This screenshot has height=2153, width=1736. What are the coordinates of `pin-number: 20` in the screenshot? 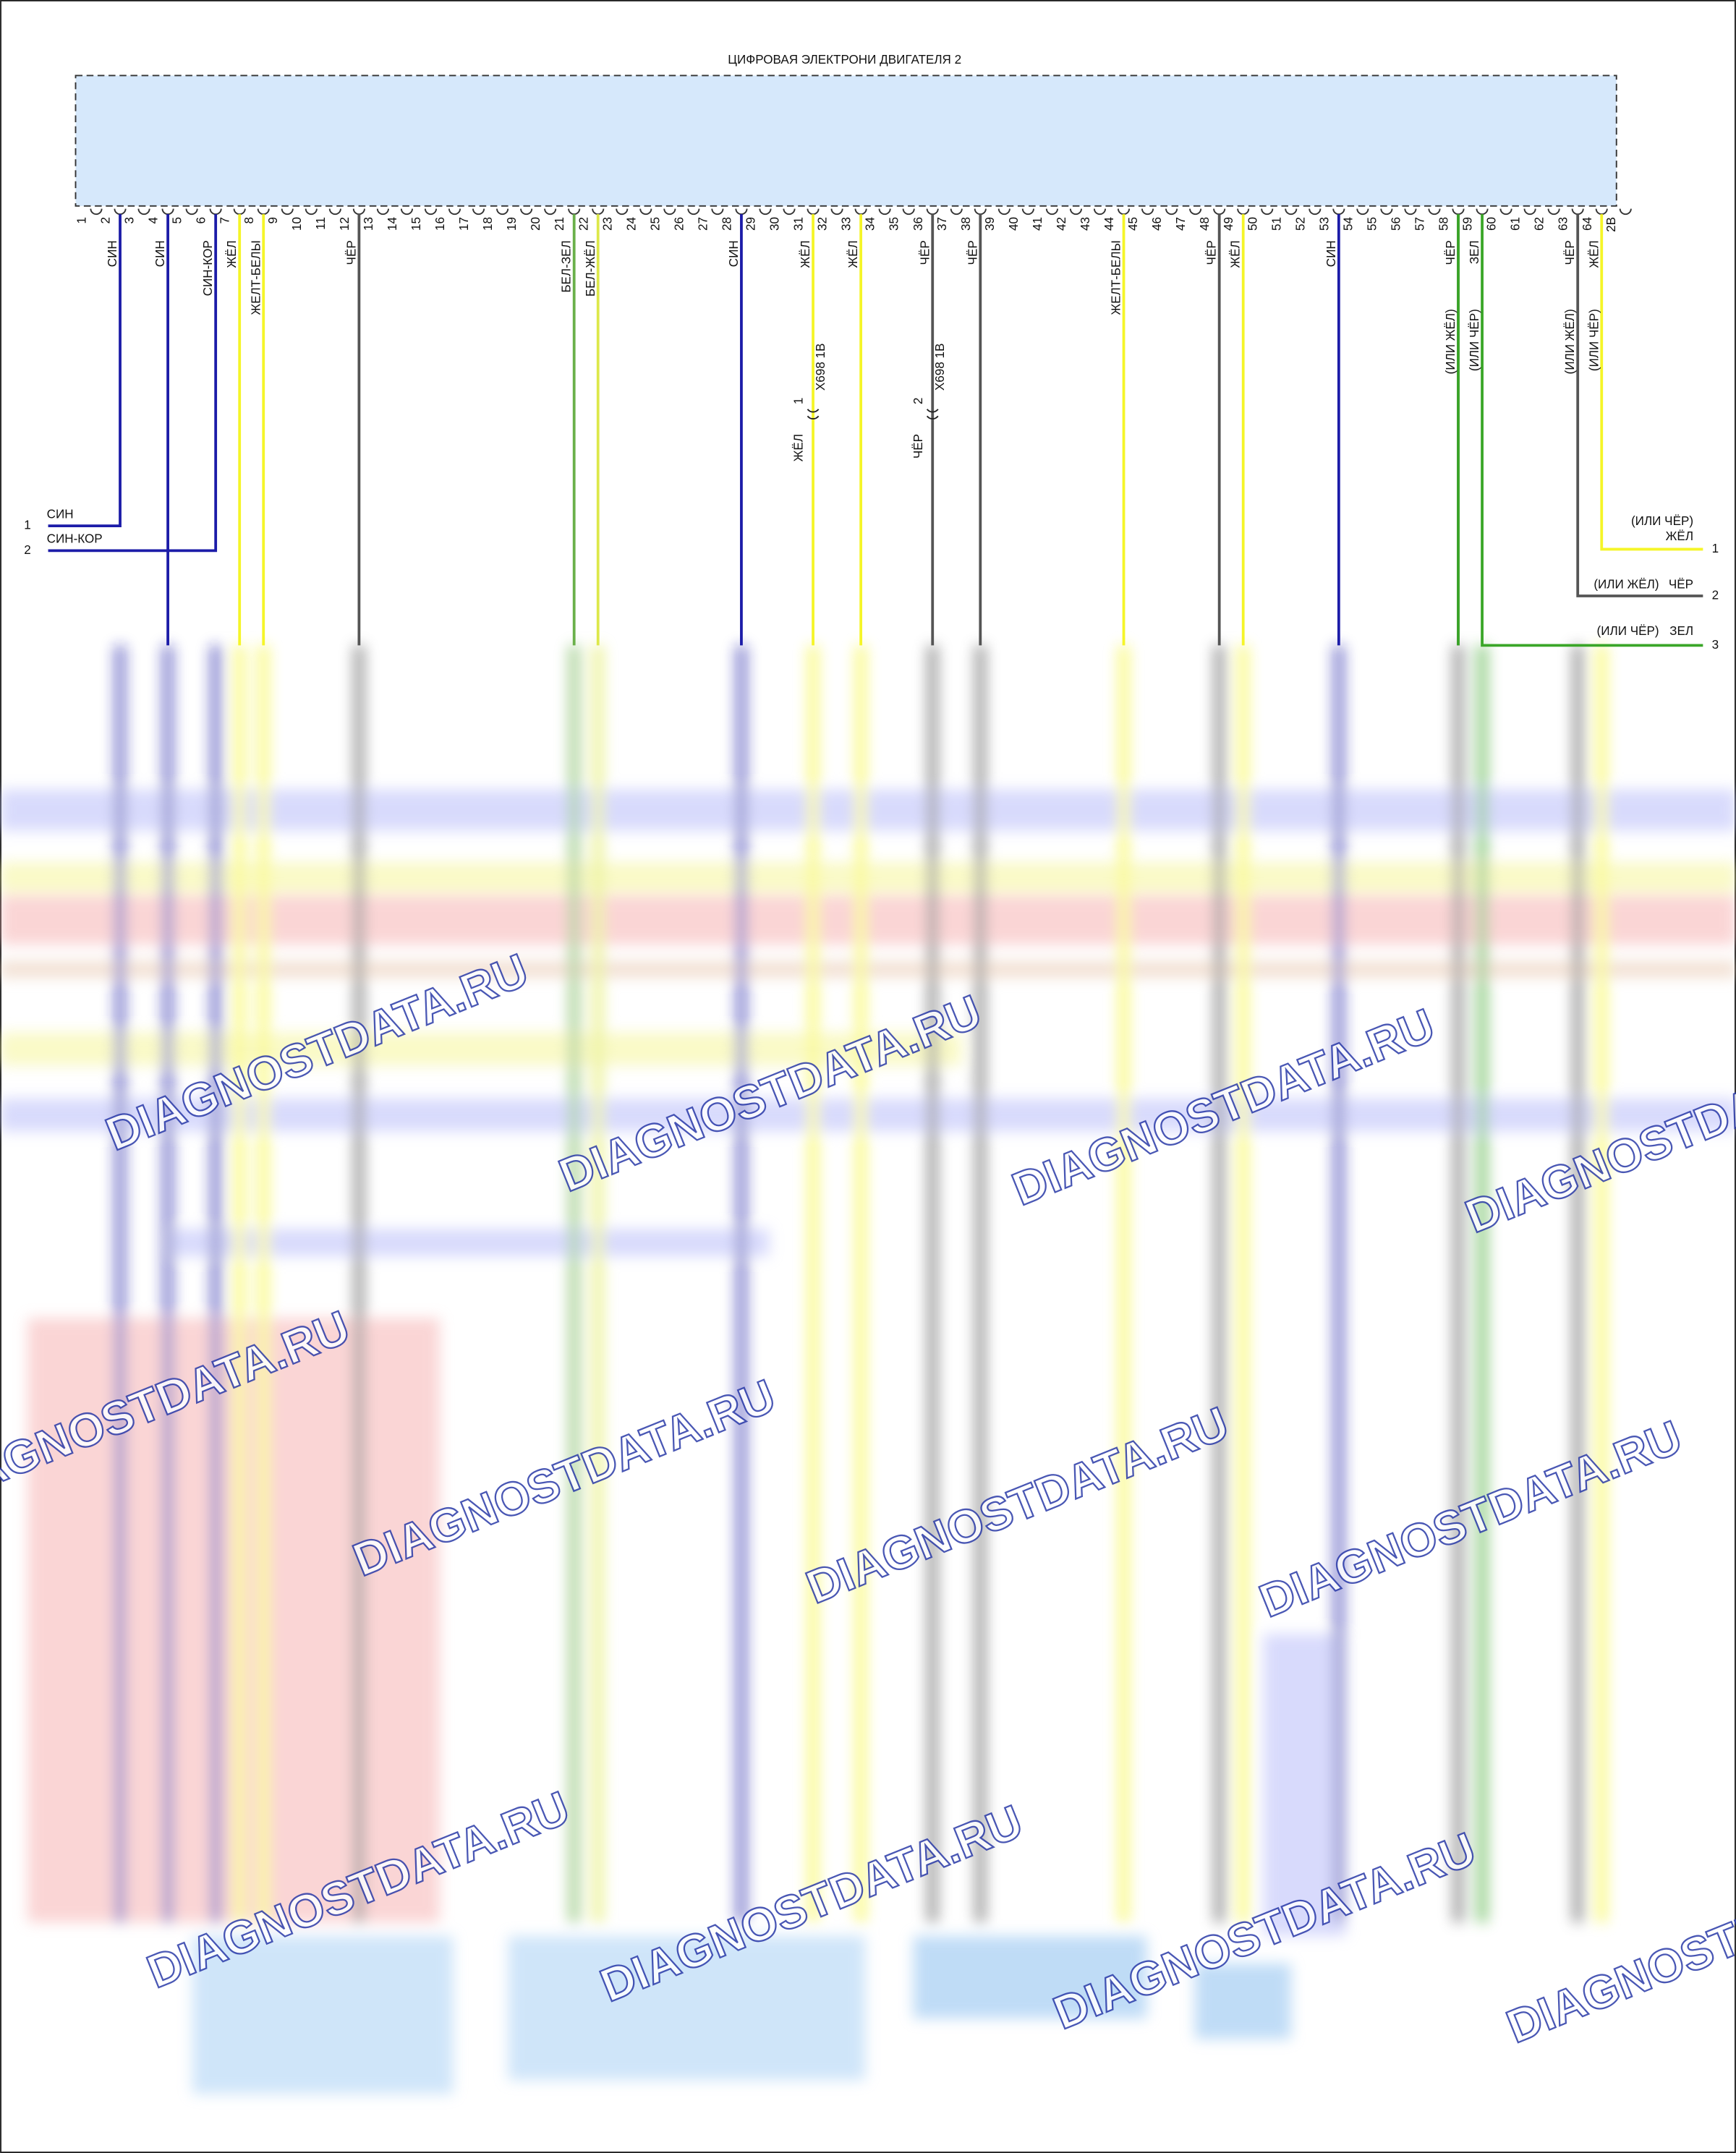 It's located at (536, 224).